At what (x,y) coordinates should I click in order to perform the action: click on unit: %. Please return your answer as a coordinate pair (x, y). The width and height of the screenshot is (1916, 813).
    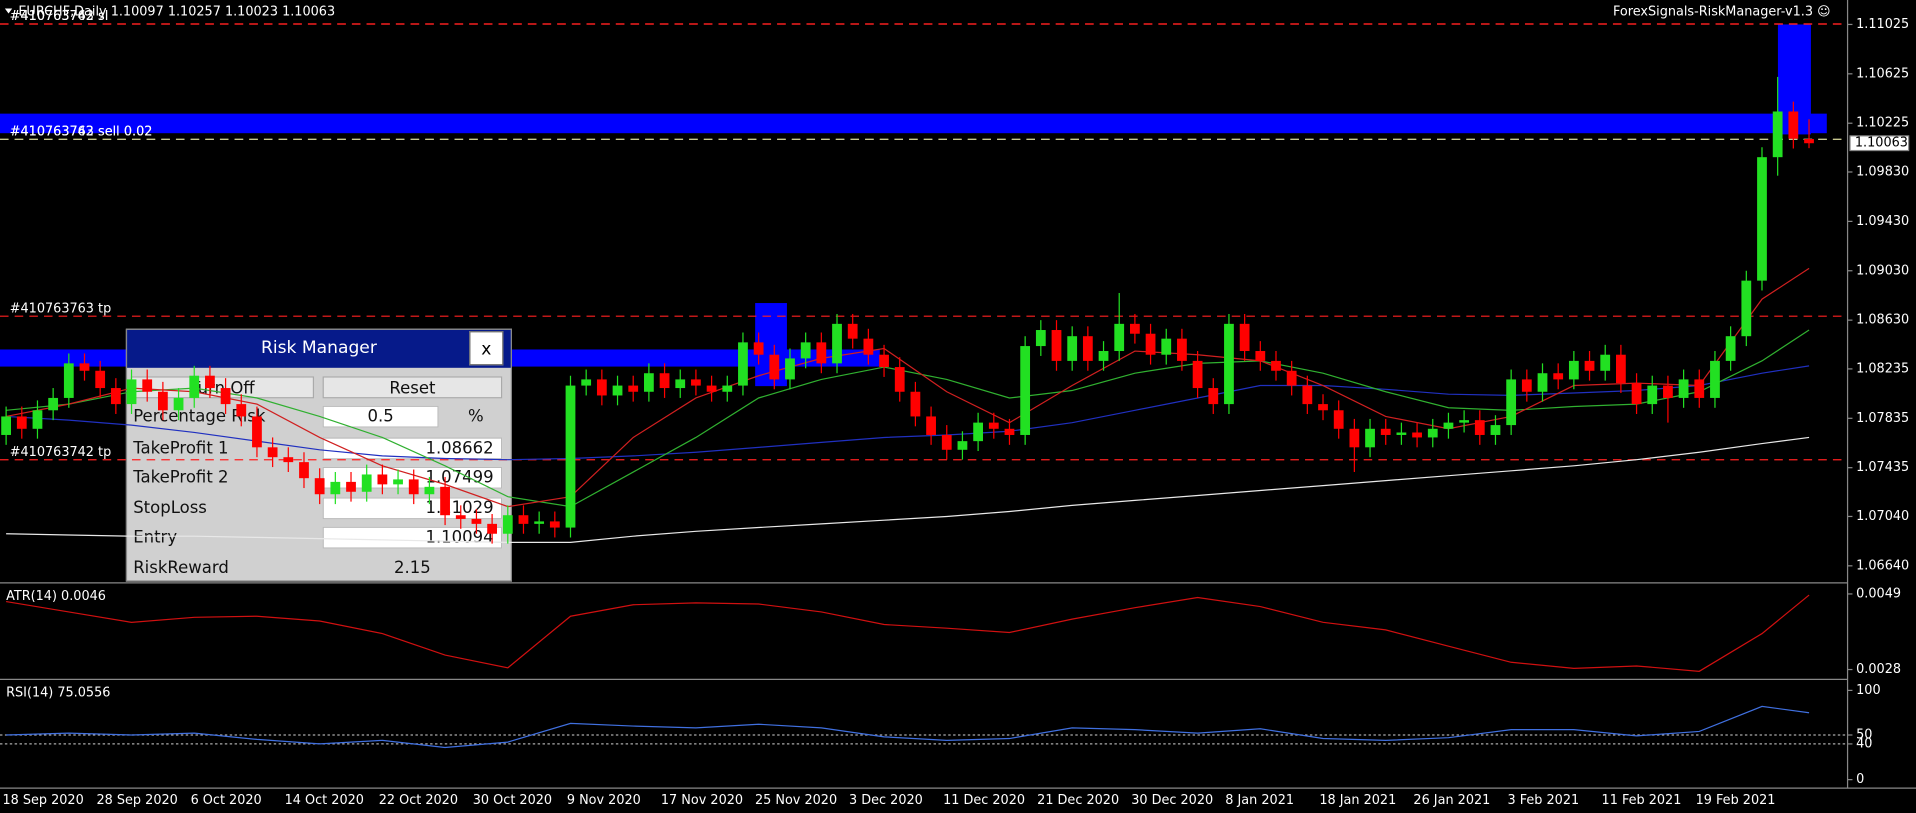
    Looking at the image, I should click on (476, 416).